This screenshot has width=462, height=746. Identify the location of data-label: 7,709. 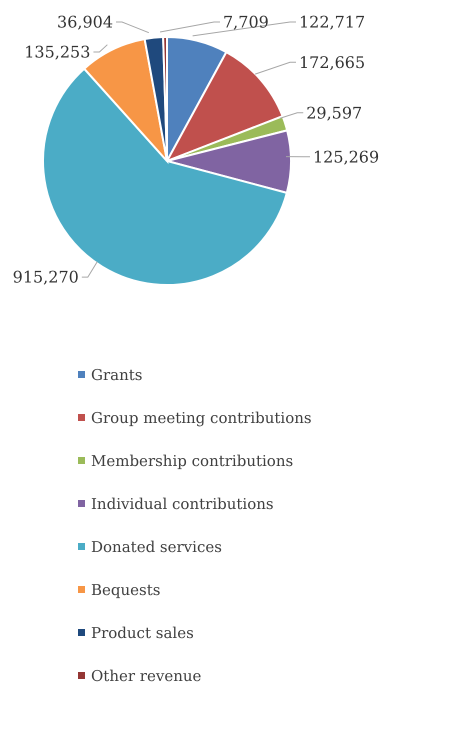
(246, 22).